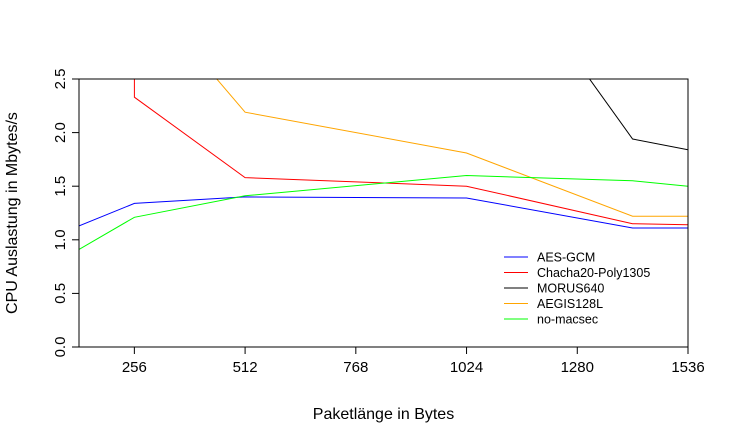 The image size is (729, 445). Describe the element at coordinates (413, 361) in the screenshot. I see `x-axis: 256 512 768 1024 1280 1536` at that location.